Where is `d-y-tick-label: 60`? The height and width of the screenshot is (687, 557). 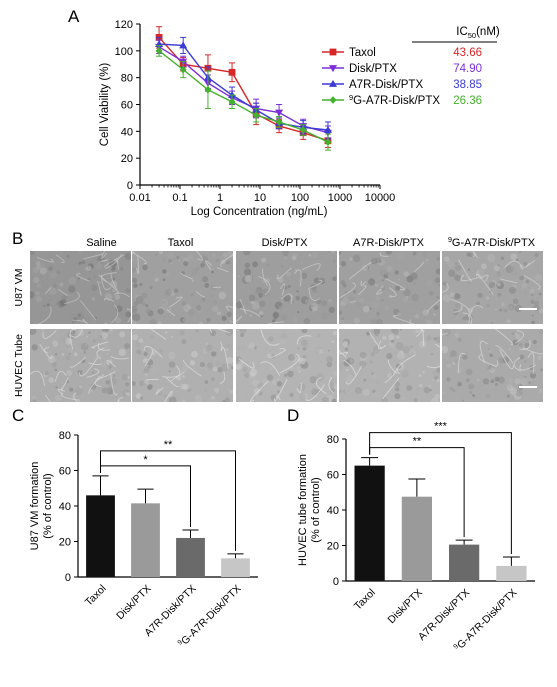
d-y-tick-label: 60 is located at coordinates (333, 476).